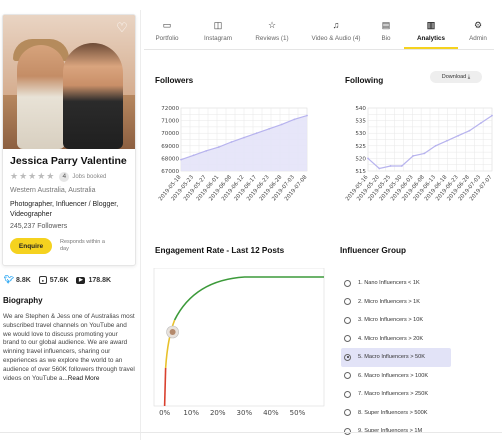 This screenshot has height=440, width=502. Describe the element at coordinates (364, 80) in the screenshot. I see `following-heading: Following` at that location.